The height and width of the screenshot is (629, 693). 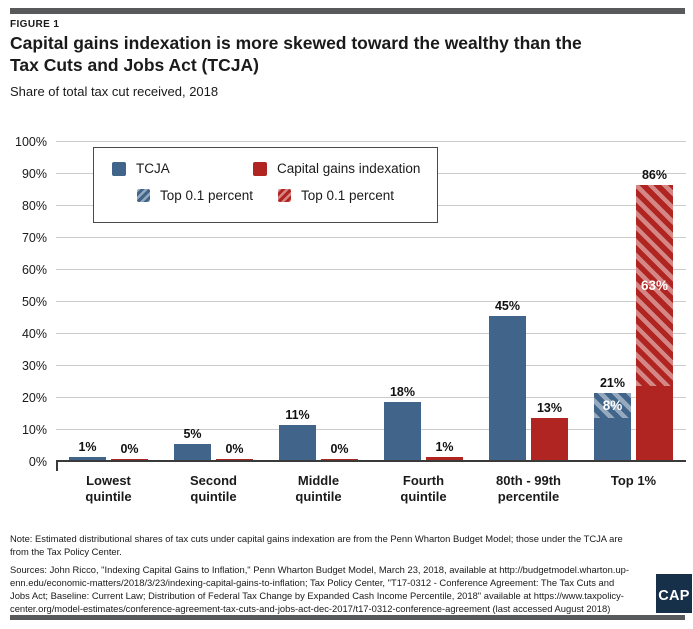 I want to click on hatch-value-label: 63%, so click(x=654, y=286).